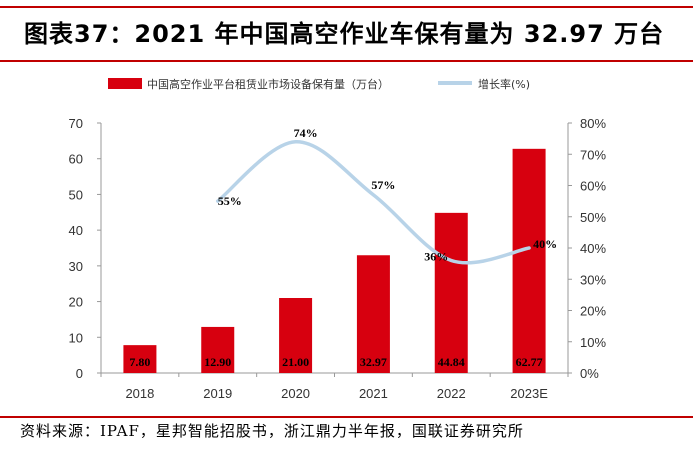 The image size is (693, 455). Describe the element at coordinates (76, 302) in the screenshot. I see `y-left-tick-label: 20` at that location.